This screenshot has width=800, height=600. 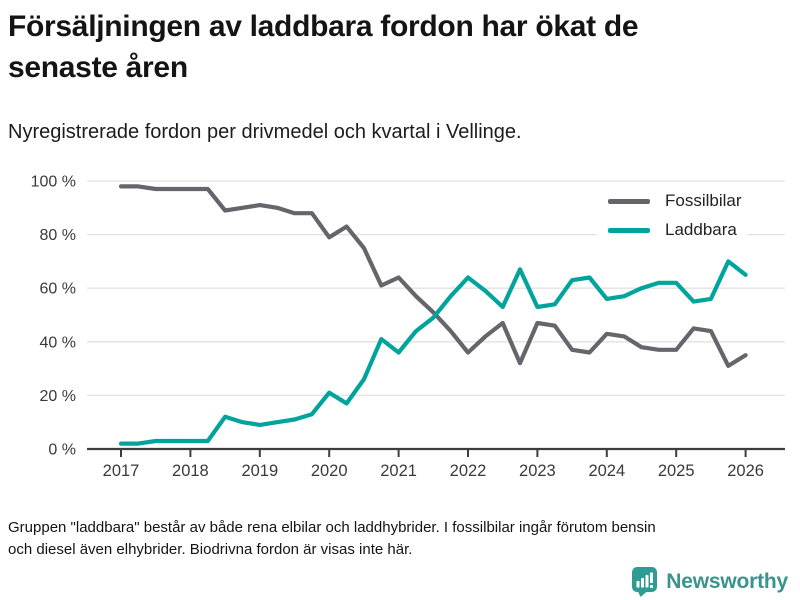 What do you see at coordinates (190, 471) in the screenshot?
I see `x-axis-tick-label: 2018` at bounding box center [190, 471].